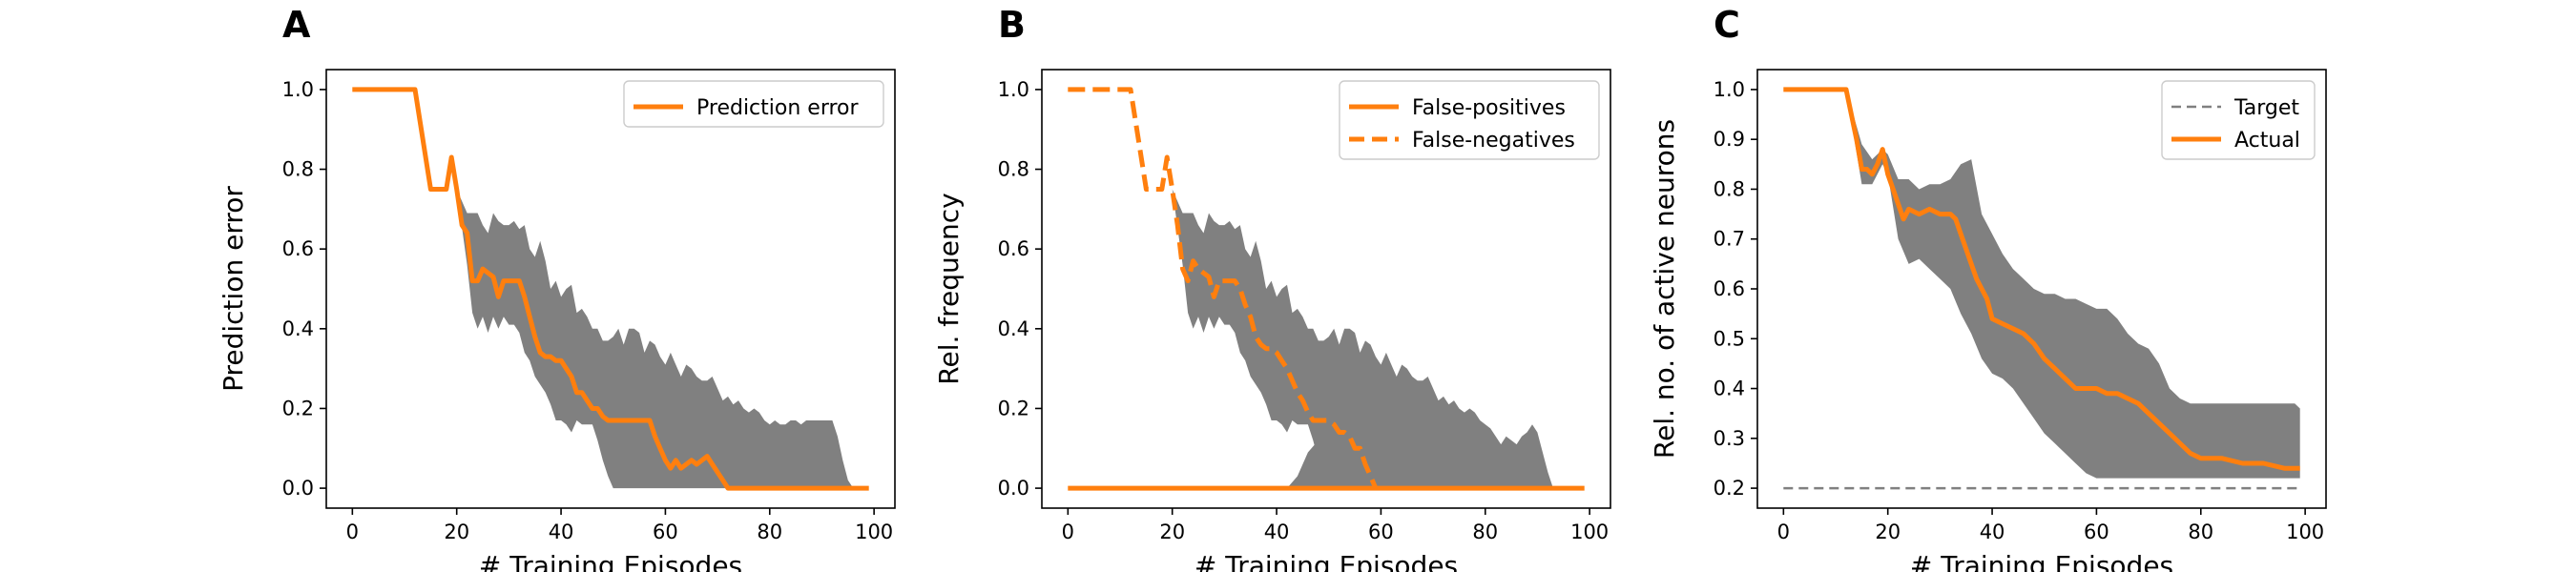 This screenshot has height=572, width=2576. I want to click on y-axis-label: Rel. no. of active neurons, so click(1664, 289).